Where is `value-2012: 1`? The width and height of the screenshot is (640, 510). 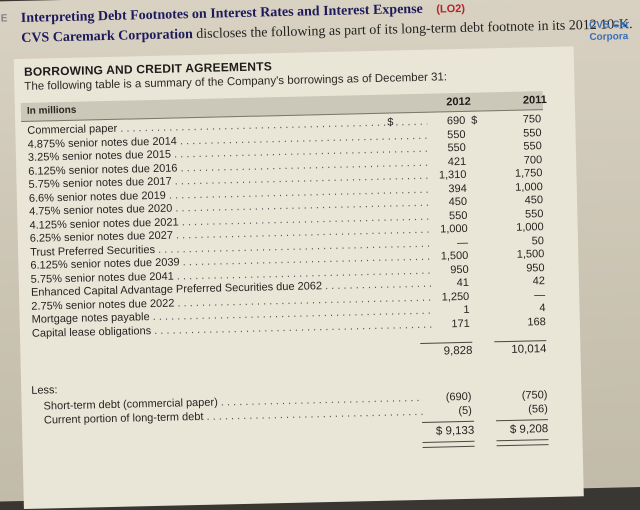
value-2012: 1 is located at coordinates (466, 309).